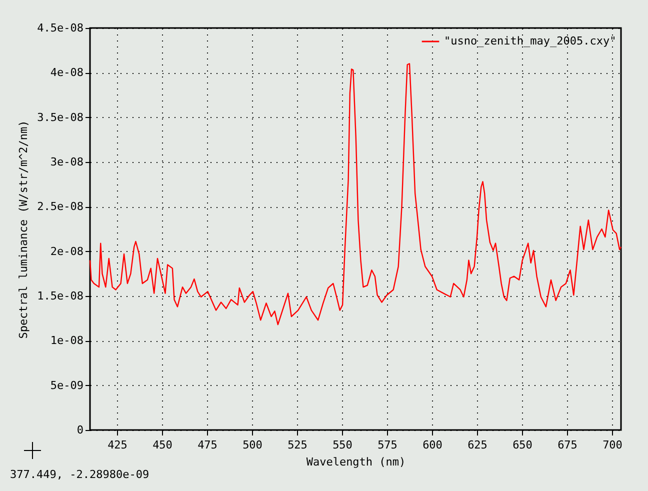 This screenshot has width=648, height=491. I want to click on x-tick-label: 550, so click(342, 445).